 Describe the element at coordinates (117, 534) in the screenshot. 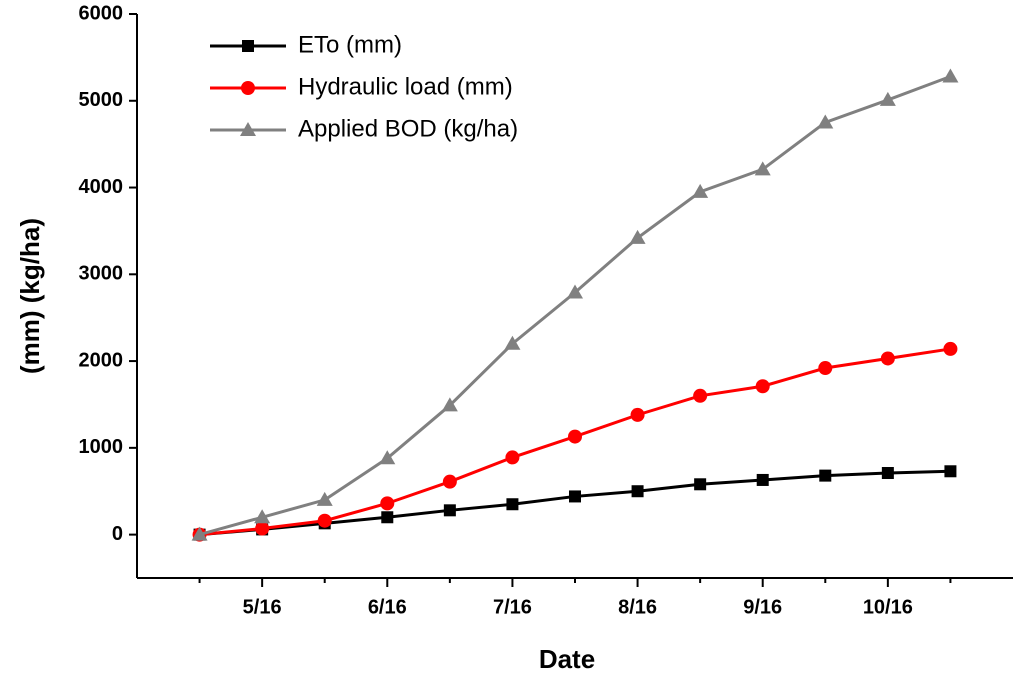

I see `y-tick-label: 0` at that location.